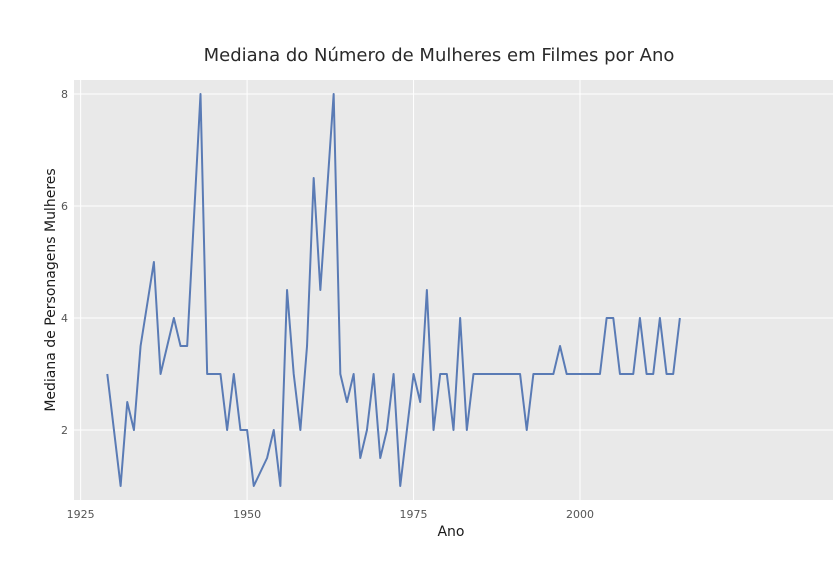  What do you see at coordinates (81, 514) in the screenshot?
I see `x-tick-label: 1925` at bounding box center [81, 514].